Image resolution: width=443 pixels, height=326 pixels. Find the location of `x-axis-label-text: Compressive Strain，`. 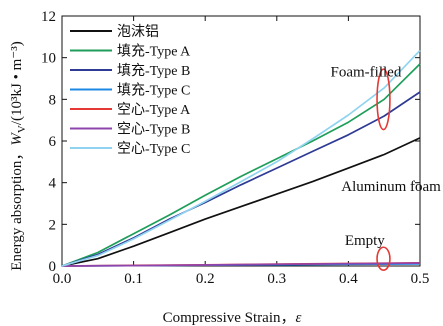

x-axis-label-text: Compressive Strain， is located at coordinates (229, 318).